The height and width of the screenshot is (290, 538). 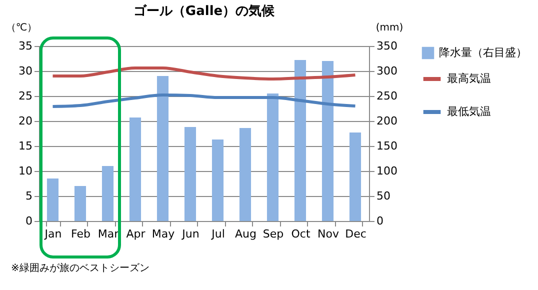 What do you see at coordinates (355, 234) in the screenshot?
I see `x-tick-label: Dec` at bounding box center [355, 234].